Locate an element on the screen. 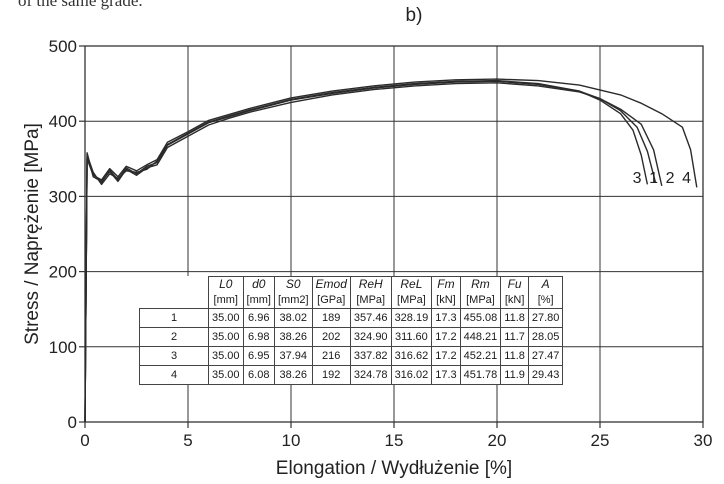  x-tick-label: 10 is located at coordinates (291, 440).